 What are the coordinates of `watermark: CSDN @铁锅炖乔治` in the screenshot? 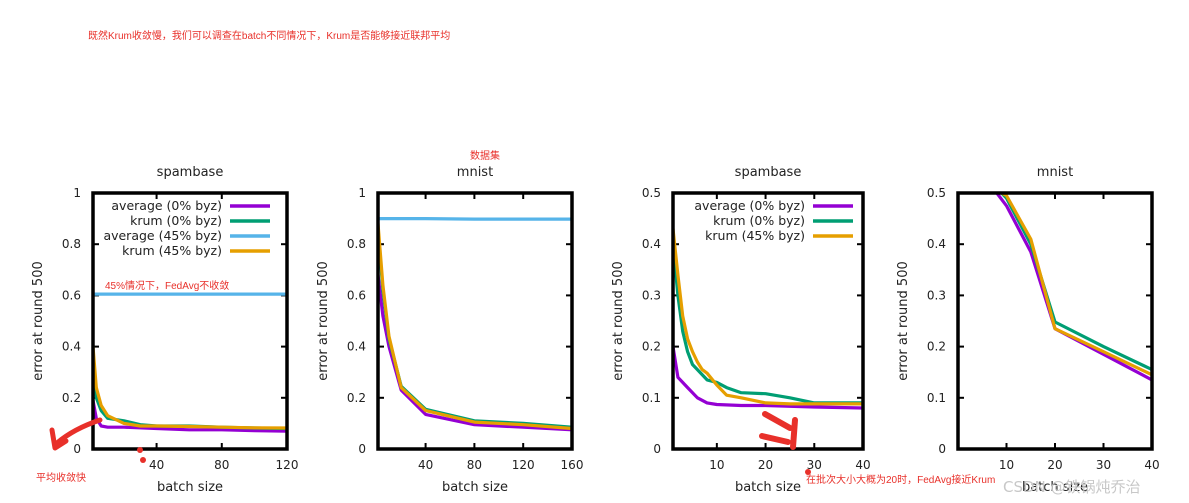 It's located at (1072, 487).